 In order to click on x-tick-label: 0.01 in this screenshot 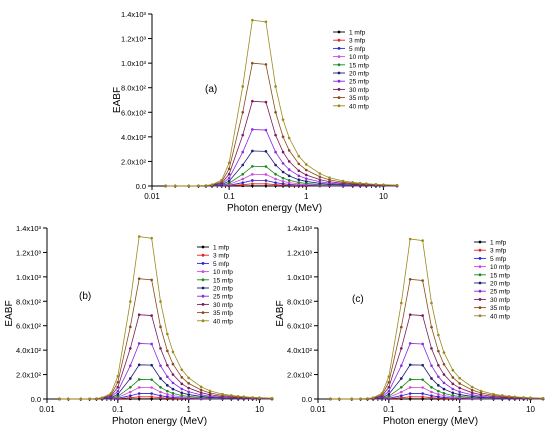, I will do `click(152, 196)`.